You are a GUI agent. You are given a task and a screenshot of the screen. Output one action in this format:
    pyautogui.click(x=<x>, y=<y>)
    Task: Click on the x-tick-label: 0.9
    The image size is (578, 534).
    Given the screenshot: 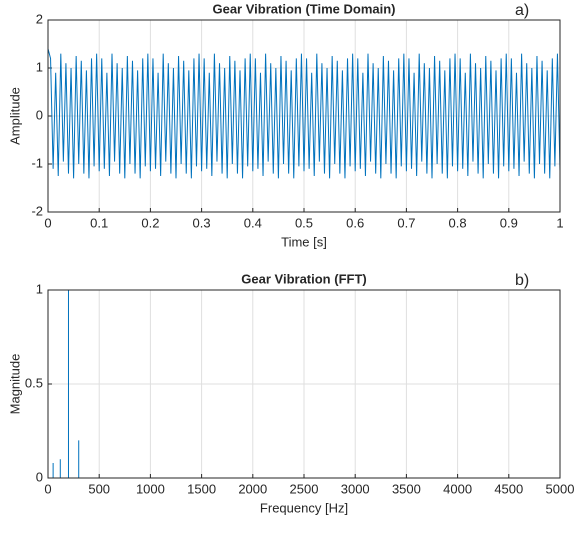 What is the action you would take?
    pyautogui.click(x=509, y=222)
    